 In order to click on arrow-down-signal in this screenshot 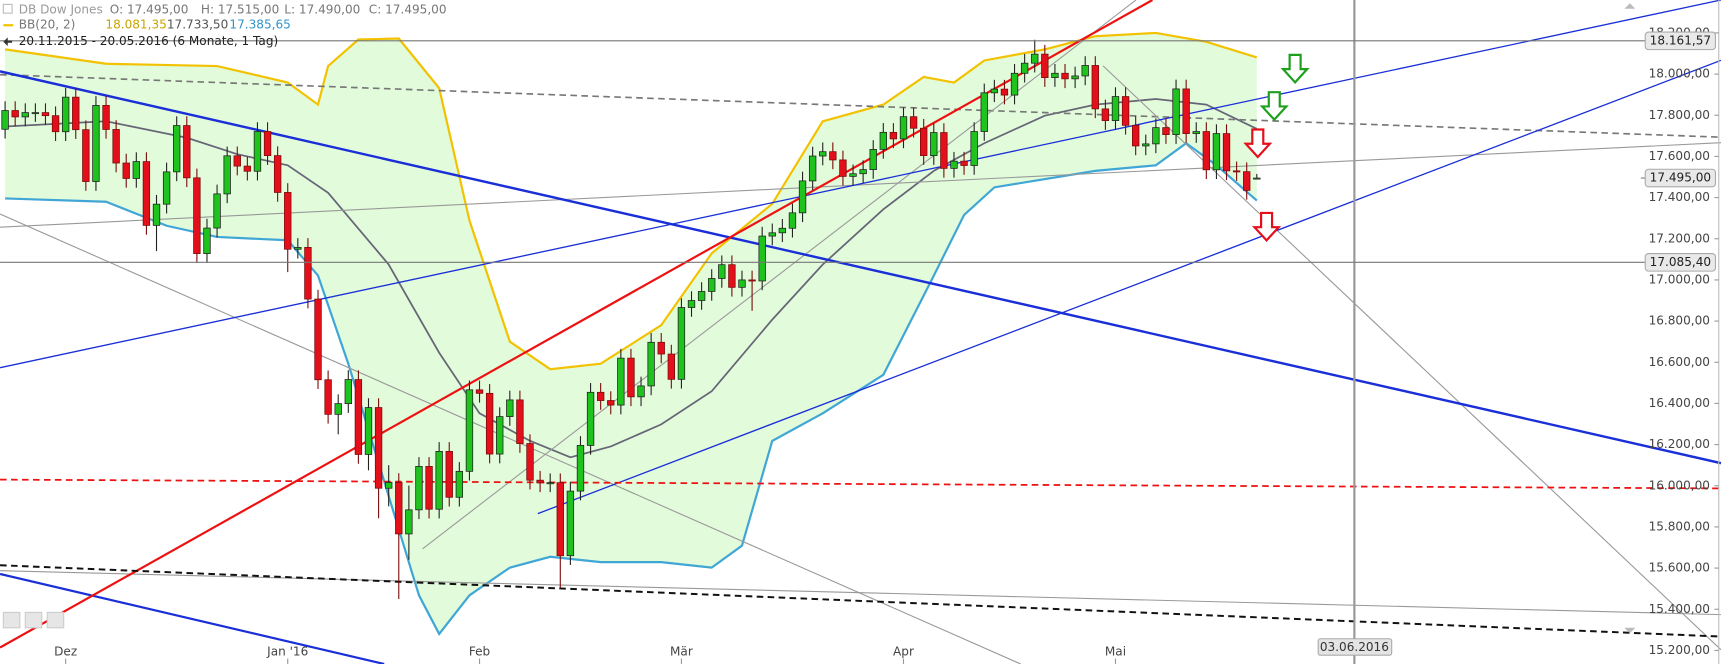, I will do `click(1258, 143)`.